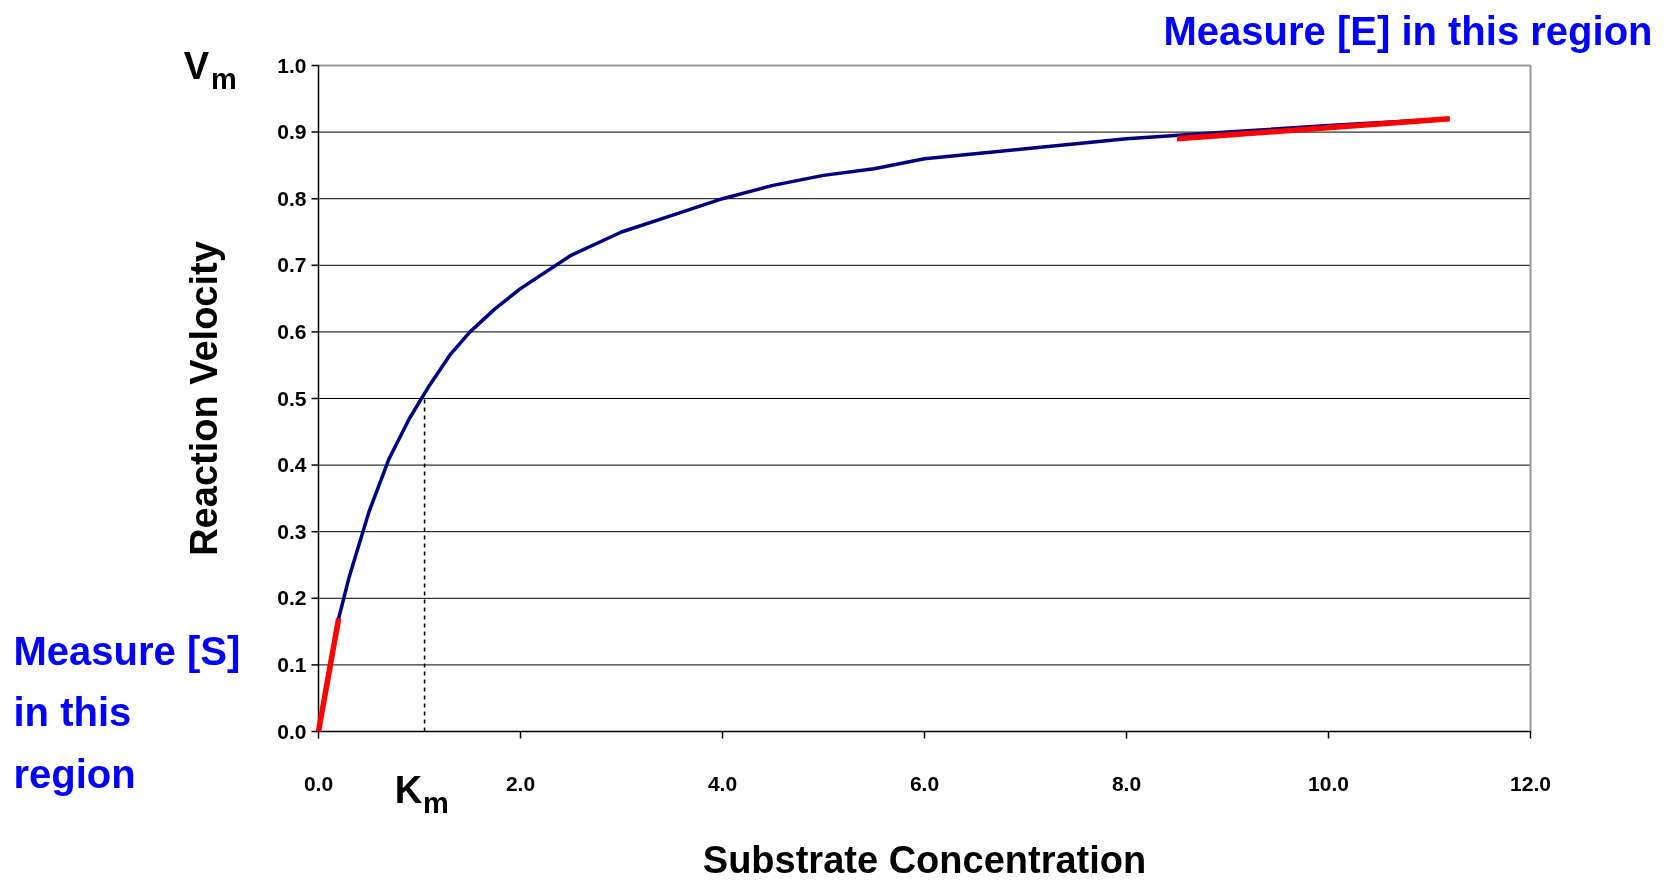 This screenshot has width=1671, height=883. What do you see at coordinates (292, 465) in the screenshot?
I see `y-tick-label: 0.4` at bounding box center [292, 465].